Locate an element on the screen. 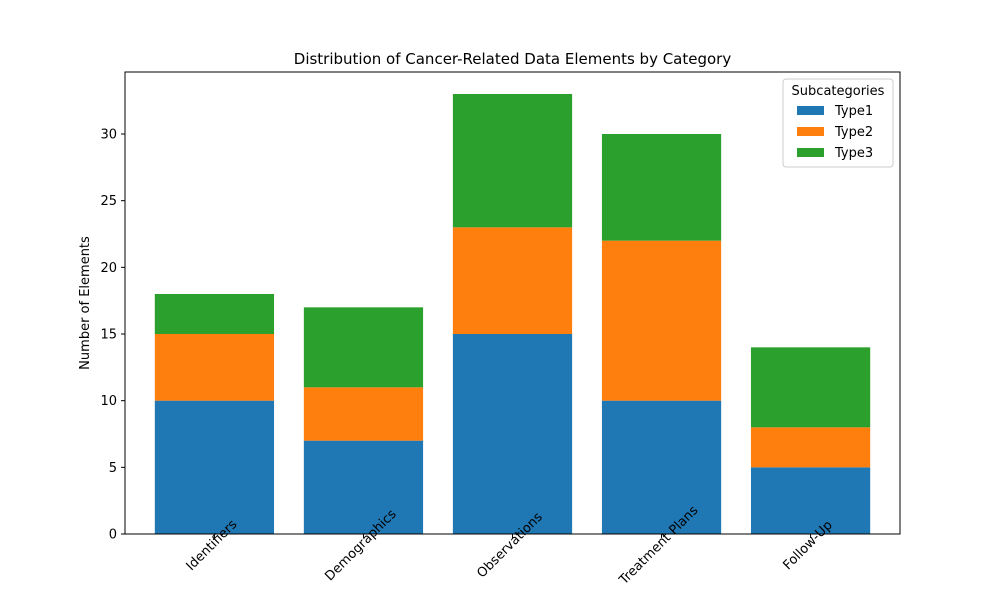 This screenshot has height=604, width=1000. y-axis-label: Number of Elements is located at coordinates (85, 303).